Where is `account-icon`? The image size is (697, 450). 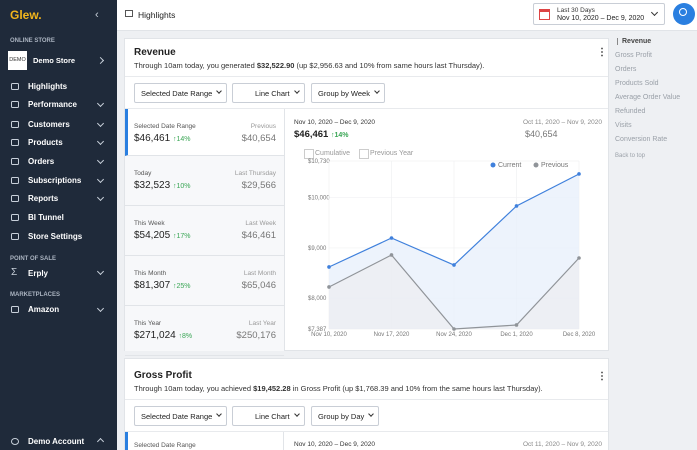
account-icon is located at coordinates (15, 441).